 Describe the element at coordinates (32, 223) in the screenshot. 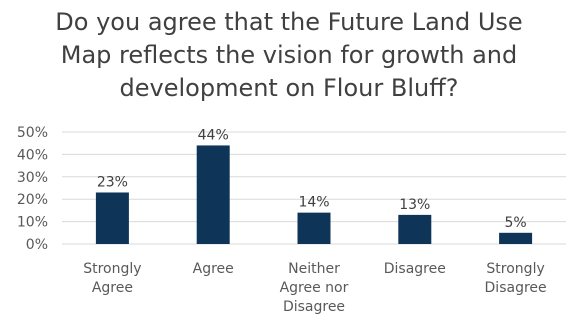

I see `y-tick-label-1: 10%` at that location.